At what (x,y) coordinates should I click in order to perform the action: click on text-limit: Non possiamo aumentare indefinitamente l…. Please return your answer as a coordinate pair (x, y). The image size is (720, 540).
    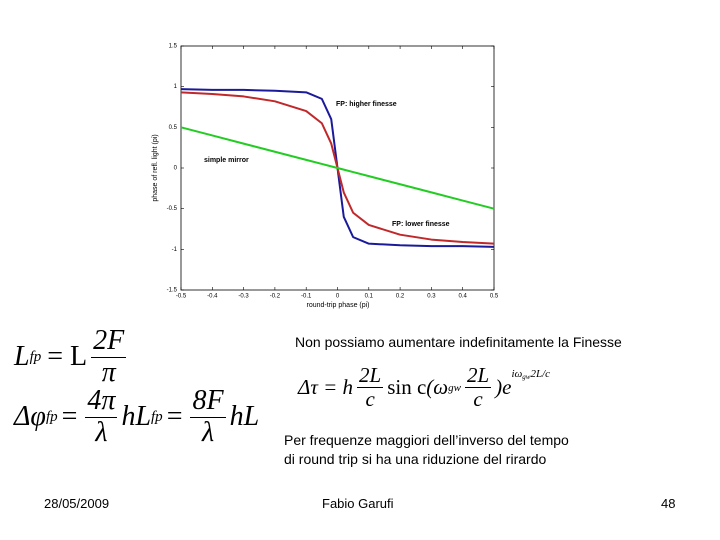
    Looking at the image, I should click on (458, 342).